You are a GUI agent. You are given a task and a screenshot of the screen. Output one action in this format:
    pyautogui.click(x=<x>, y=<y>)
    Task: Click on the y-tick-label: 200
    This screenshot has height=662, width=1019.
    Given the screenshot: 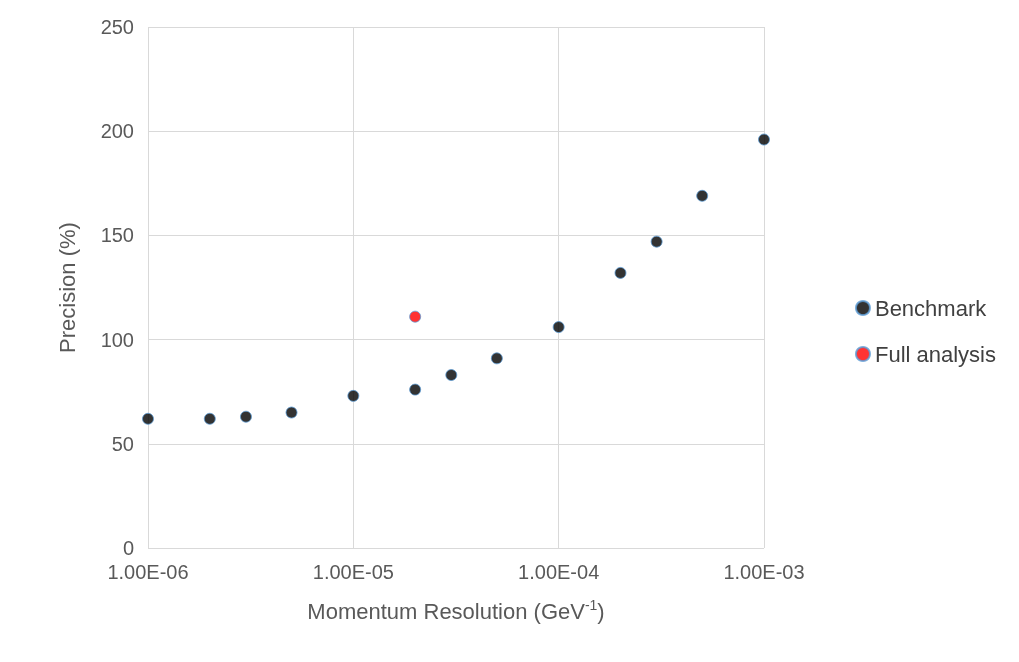 What is the action you would take?
    pyautogui.click(x=117, y=131)
    